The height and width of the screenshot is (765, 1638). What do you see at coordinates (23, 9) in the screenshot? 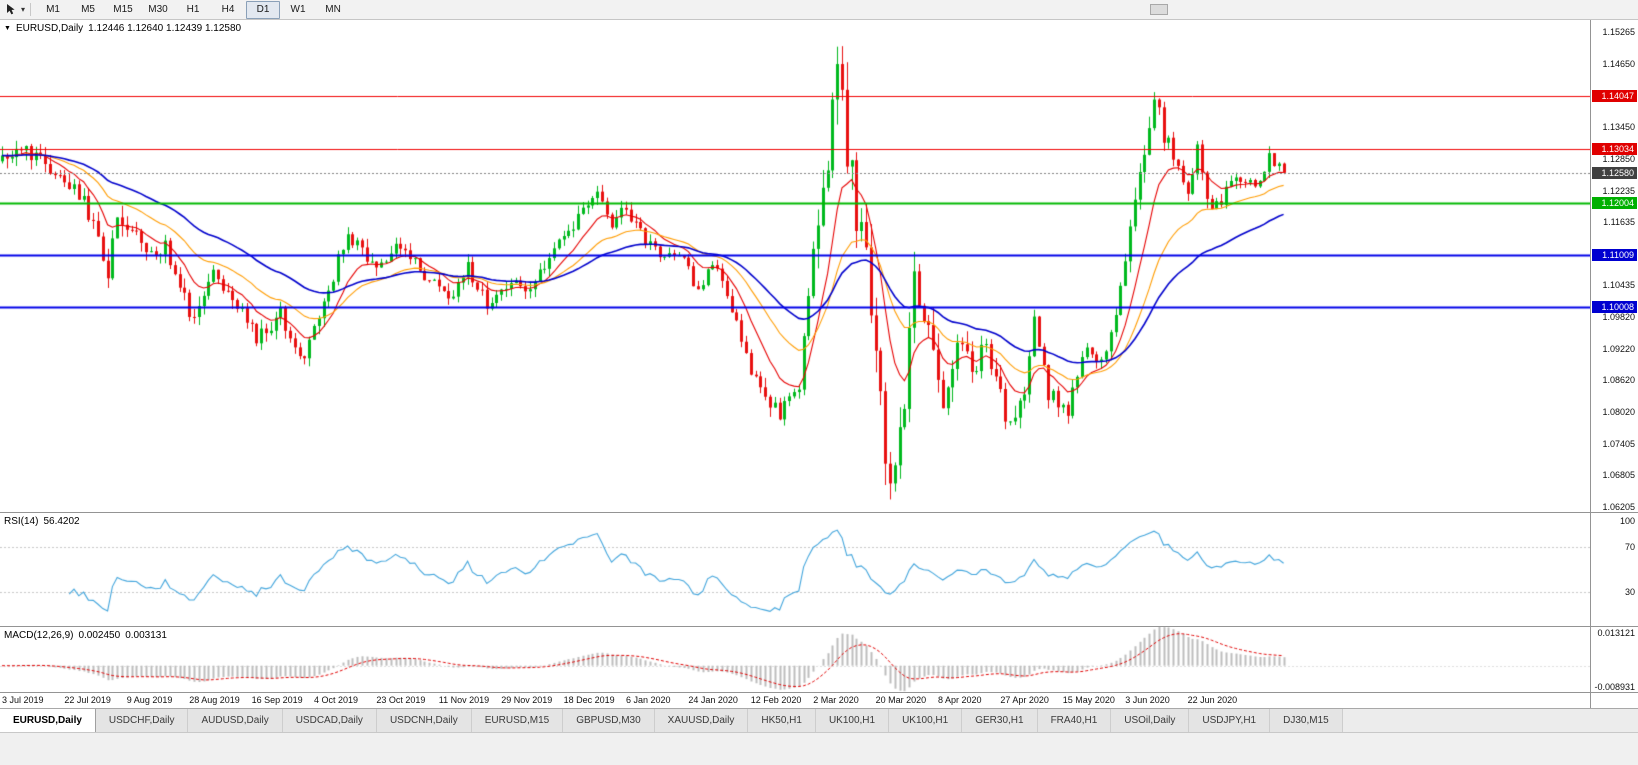
I see `chevron-down-icon: ▾` at bounding box center [23, 9].